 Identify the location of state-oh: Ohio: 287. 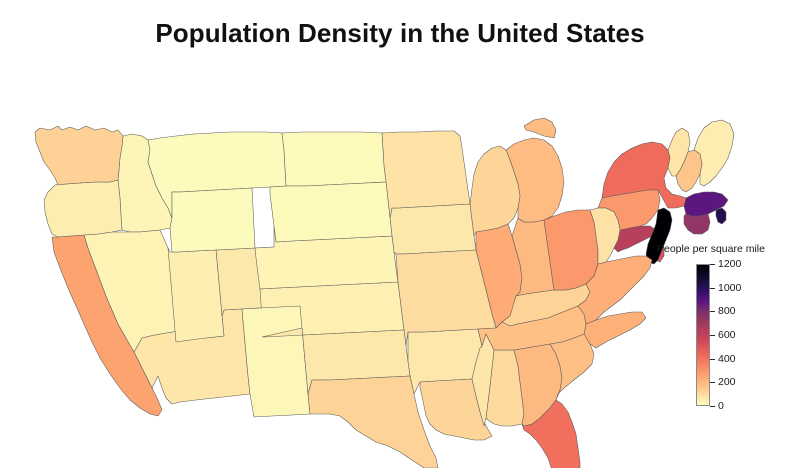
(571, 250).